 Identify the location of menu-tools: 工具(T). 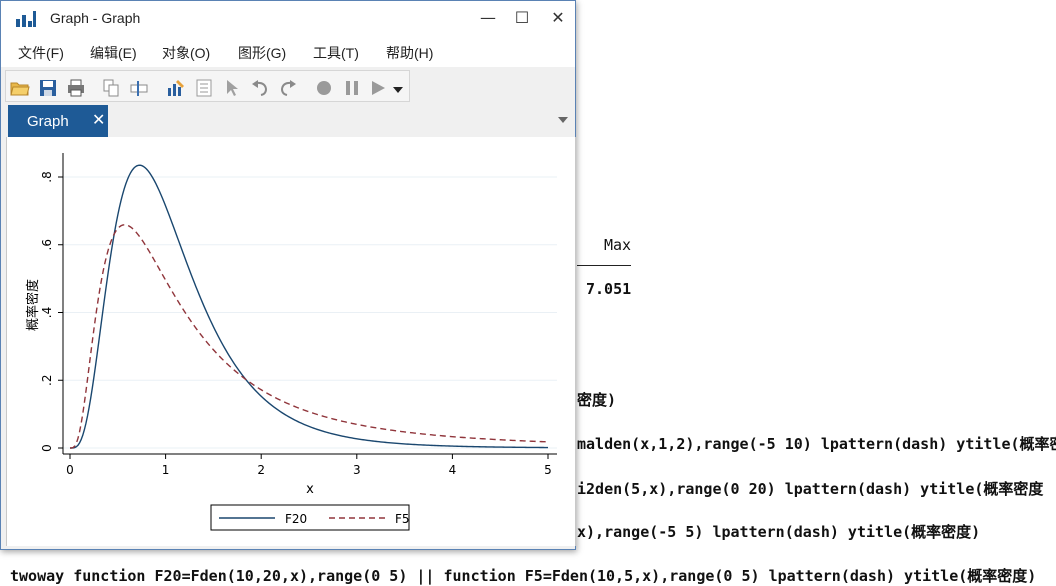
(336, 53).